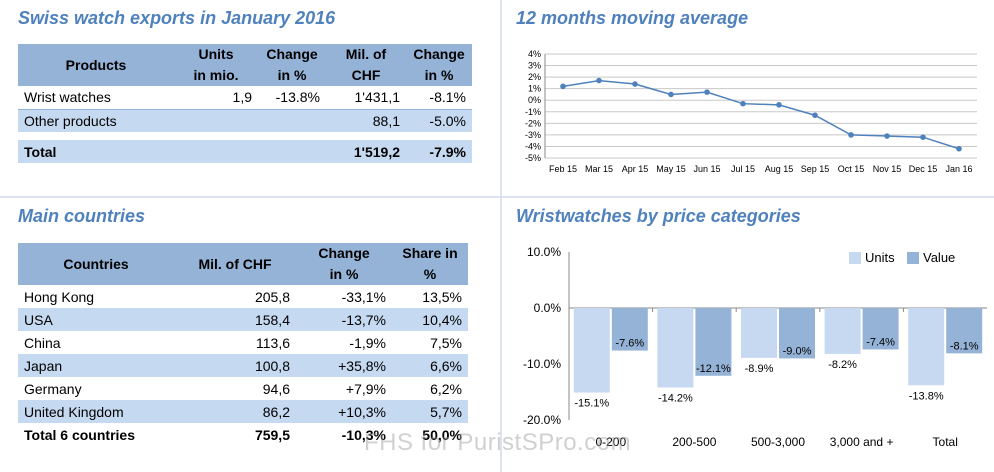  What do you see at coordinates (430, 365) in the screenshot?
I see `country-row-cell: 6,6%` at bounding box center [430, 365].